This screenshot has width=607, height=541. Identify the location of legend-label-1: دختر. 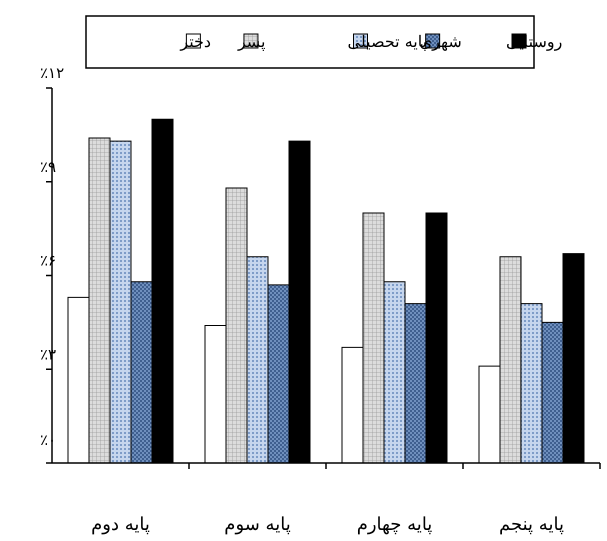
(195, 41).